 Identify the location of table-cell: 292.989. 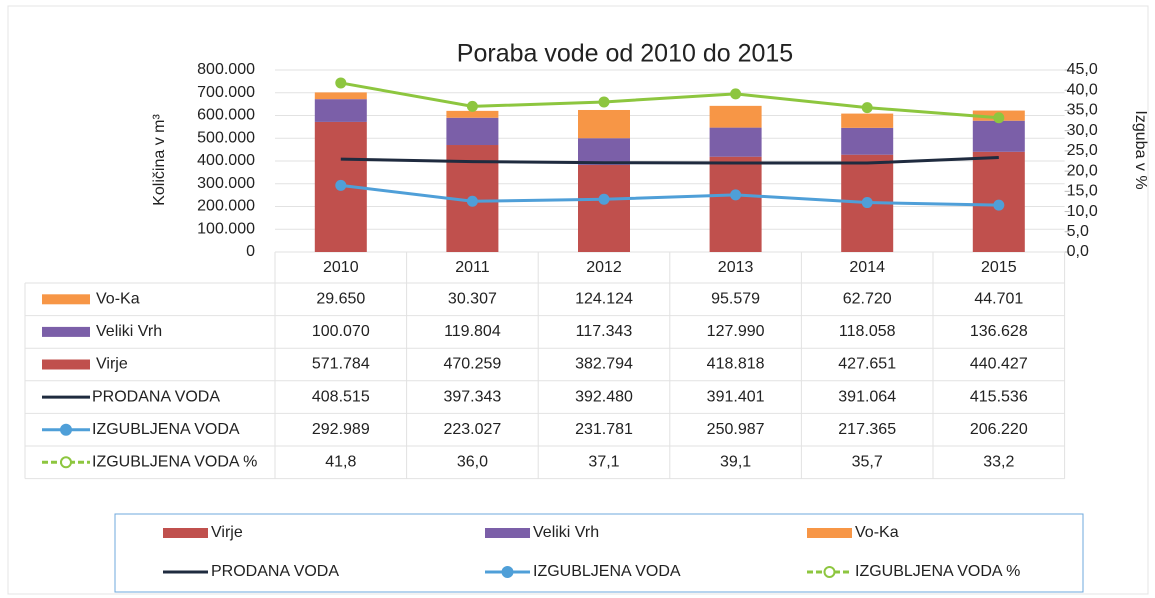
(341, 429).